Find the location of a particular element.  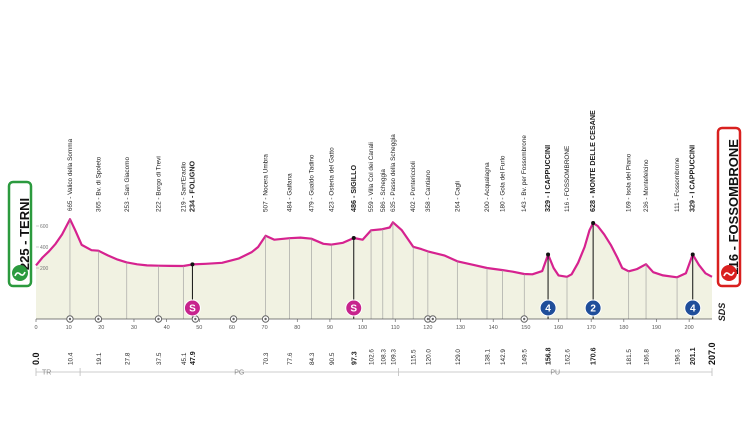

marker-label: S is located at coordinates (192, 309).